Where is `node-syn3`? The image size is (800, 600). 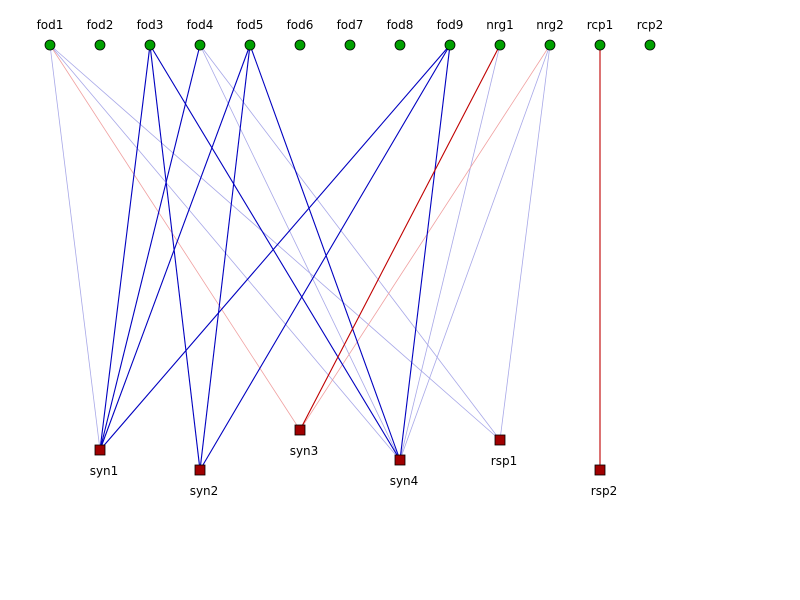
node-syn3 is located at coordinates (300, 430).